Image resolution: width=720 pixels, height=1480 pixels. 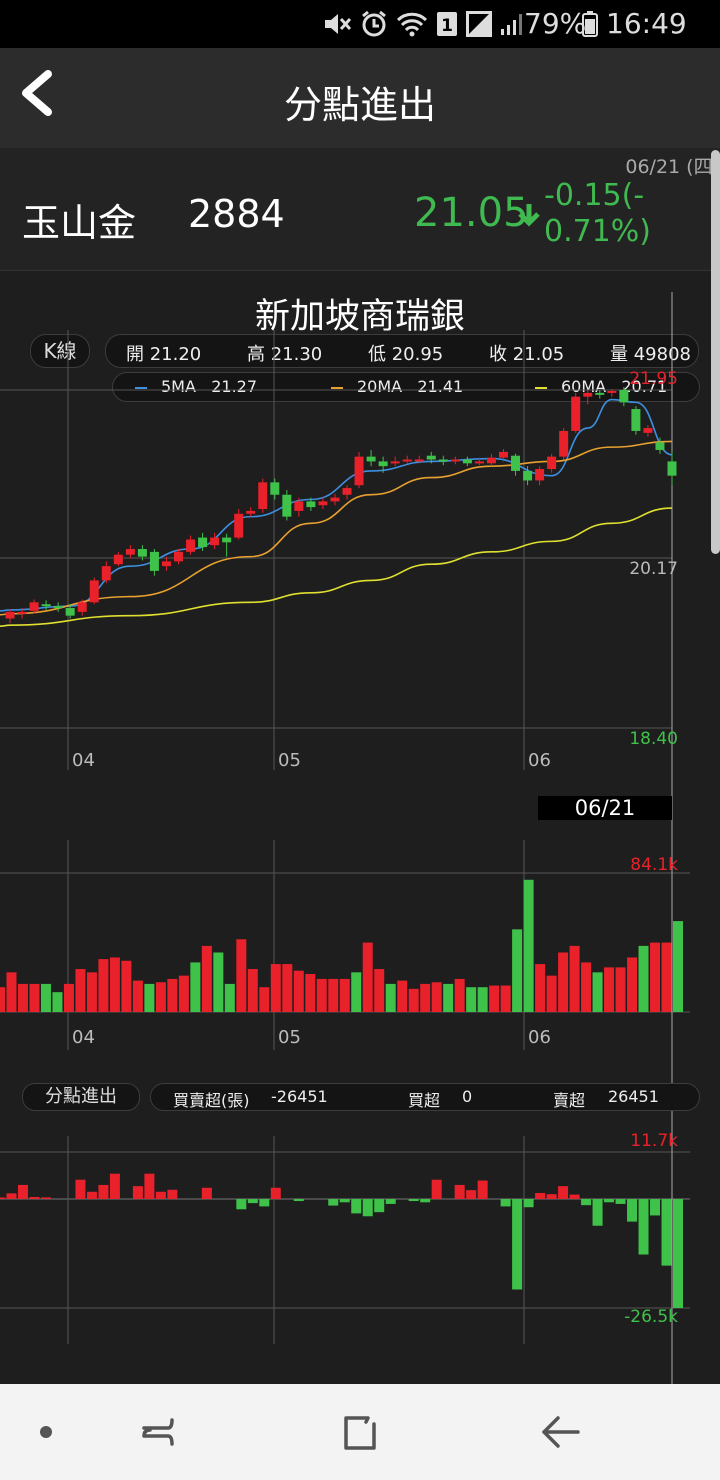 I want to click on stock-price: 21.05, so click(x=471, y=213).